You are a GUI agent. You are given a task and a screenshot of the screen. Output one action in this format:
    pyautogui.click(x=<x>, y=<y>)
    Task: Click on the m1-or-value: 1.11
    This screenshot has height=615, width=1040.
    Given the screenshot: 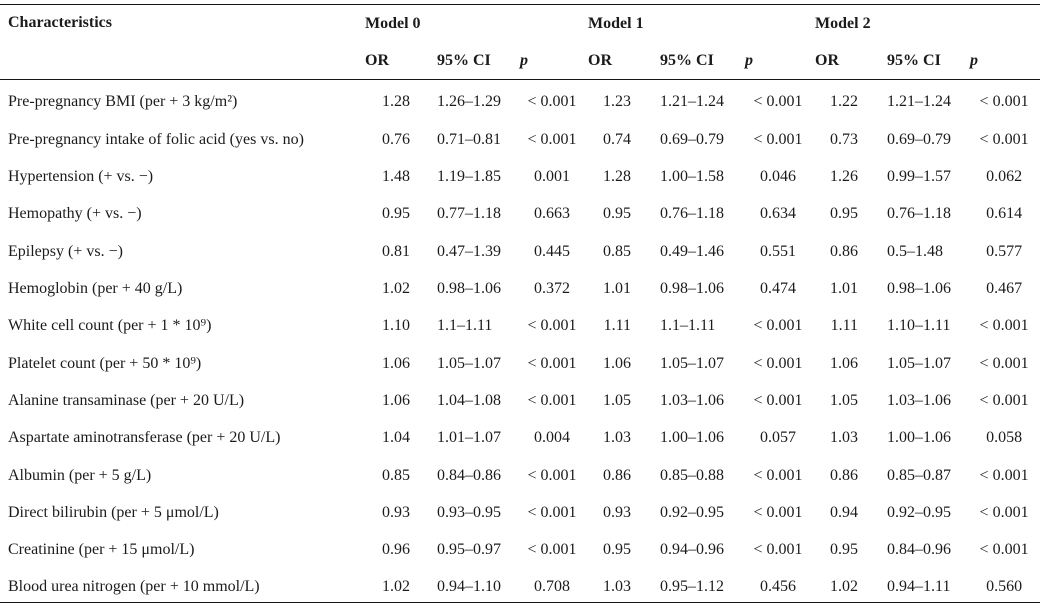 What is the action you would take?
    pyautogui.click(x=617, y=326)
    